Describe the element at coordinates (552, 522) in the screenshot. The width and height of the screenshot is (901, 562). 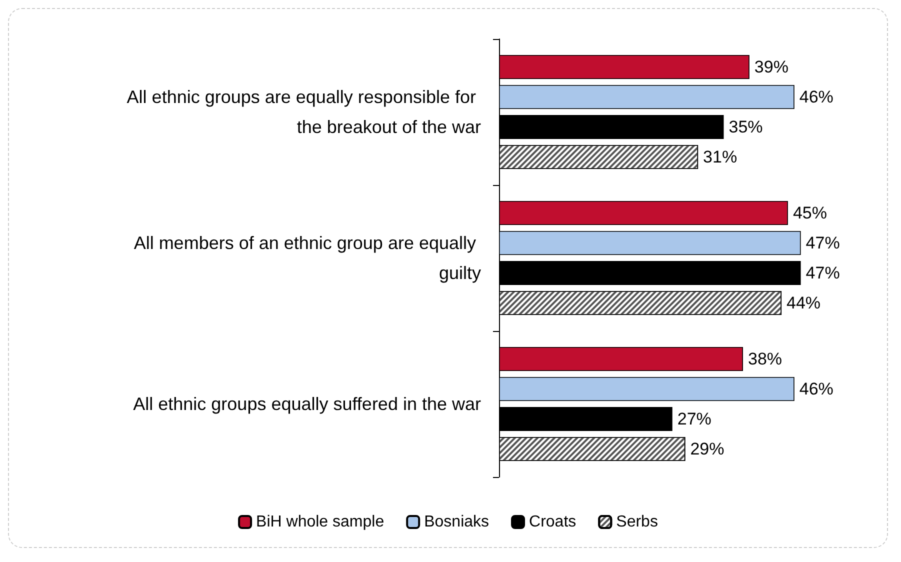
I see `legend-label: Croats` at that location.